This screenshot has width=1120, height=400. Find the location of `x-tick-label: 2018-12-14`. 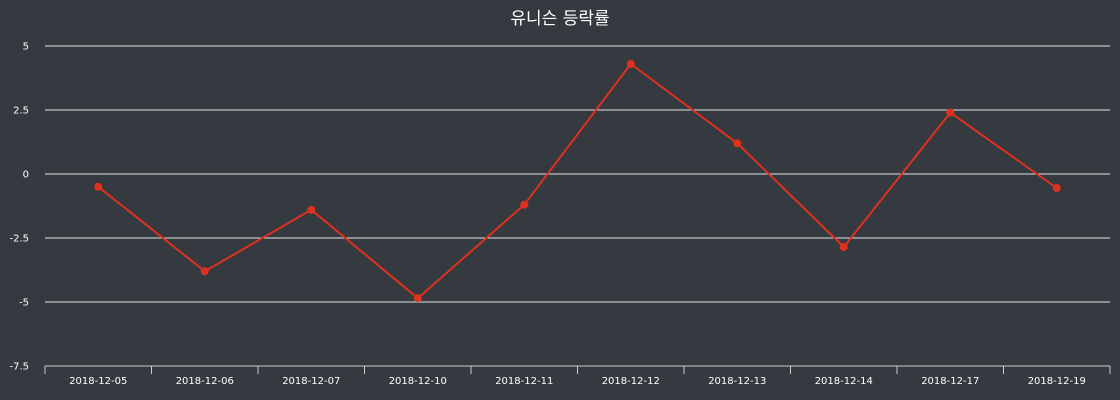

x-tick-label: 2018-12-14 is located at coordinates (844, 381).